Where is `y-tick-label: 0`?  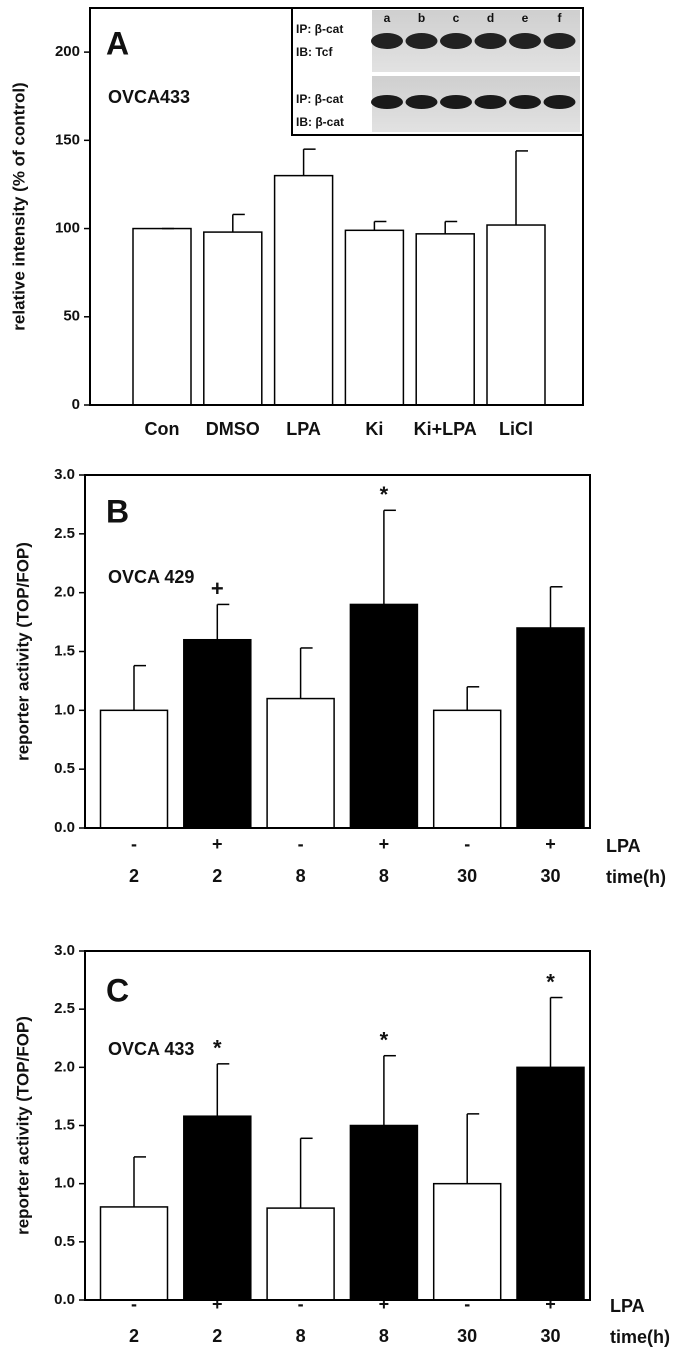
y-tick-label: 0 is located at coordinates (76, 404).